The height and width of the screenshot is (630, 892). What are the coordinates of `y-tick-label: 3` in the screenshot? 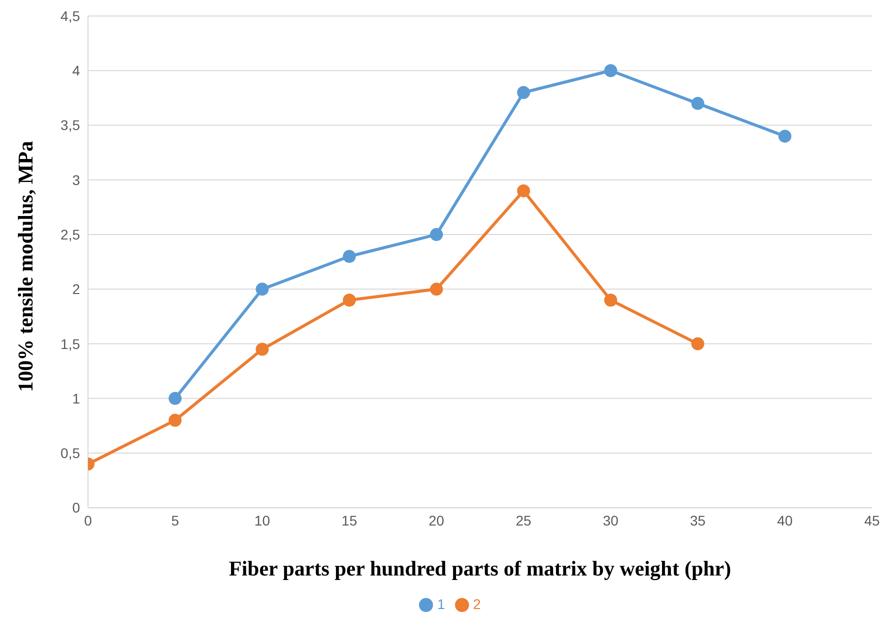 It's located at (76, 180).